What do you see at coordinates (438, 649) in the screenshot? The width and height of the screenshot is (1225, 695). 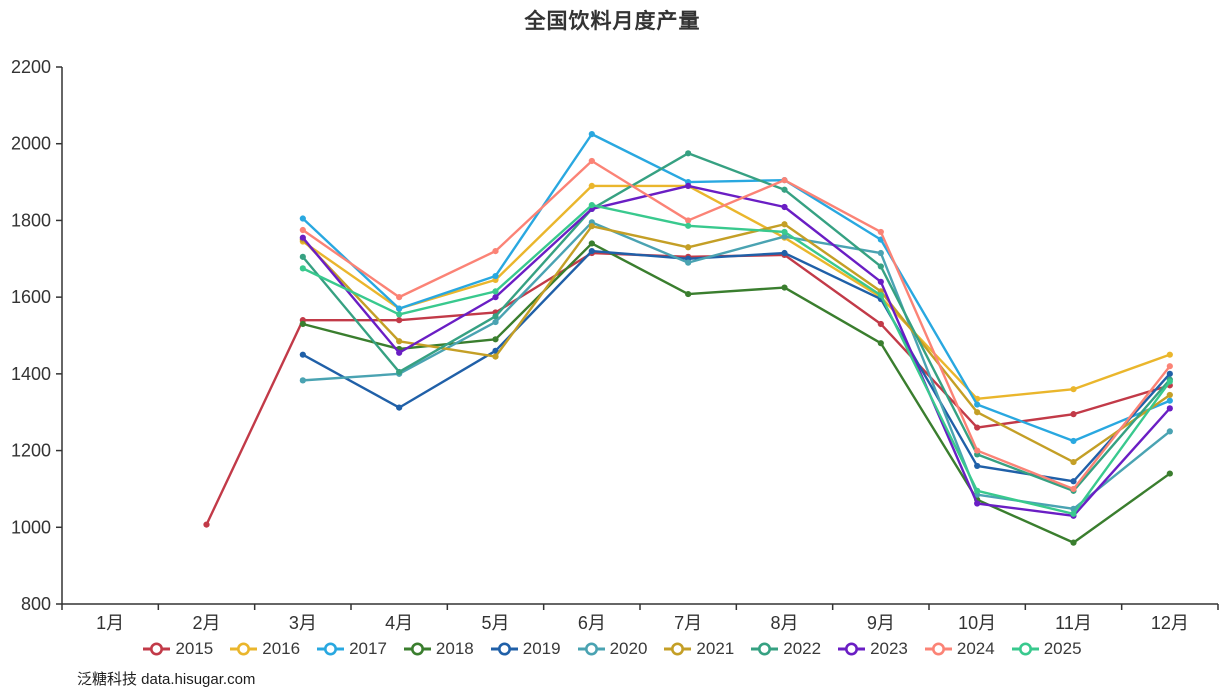 I see `legend-item-2018: 2018` at bounding box center [438, 649].